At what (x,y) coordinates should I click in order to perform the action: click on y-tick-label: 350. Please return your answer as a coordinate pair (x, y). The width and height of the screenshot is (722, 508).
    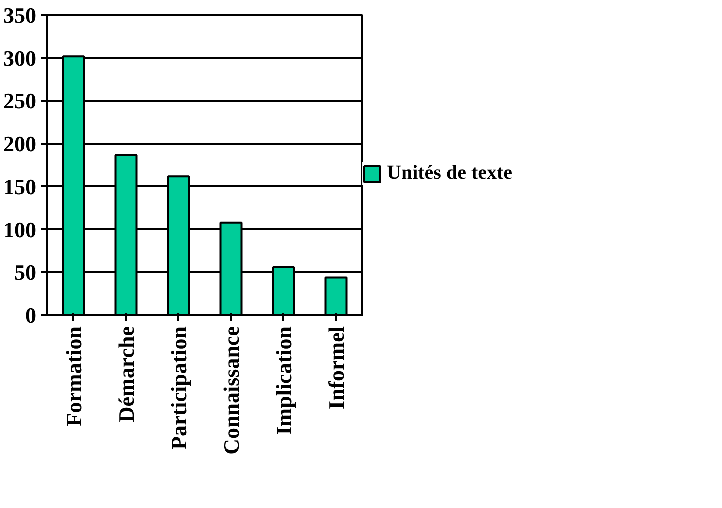
    Looking at the image, I should click on (20, 15).